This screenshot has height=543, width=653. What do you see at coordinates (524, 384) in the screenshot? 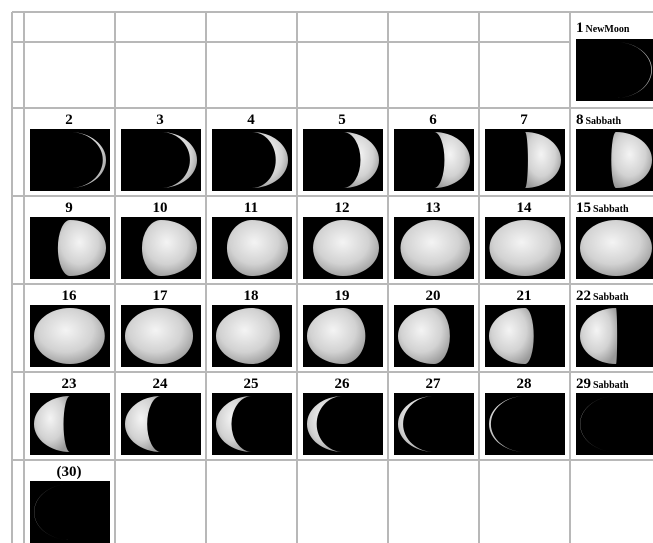
I see `day-number: 28` at bounding box center [524, 384].